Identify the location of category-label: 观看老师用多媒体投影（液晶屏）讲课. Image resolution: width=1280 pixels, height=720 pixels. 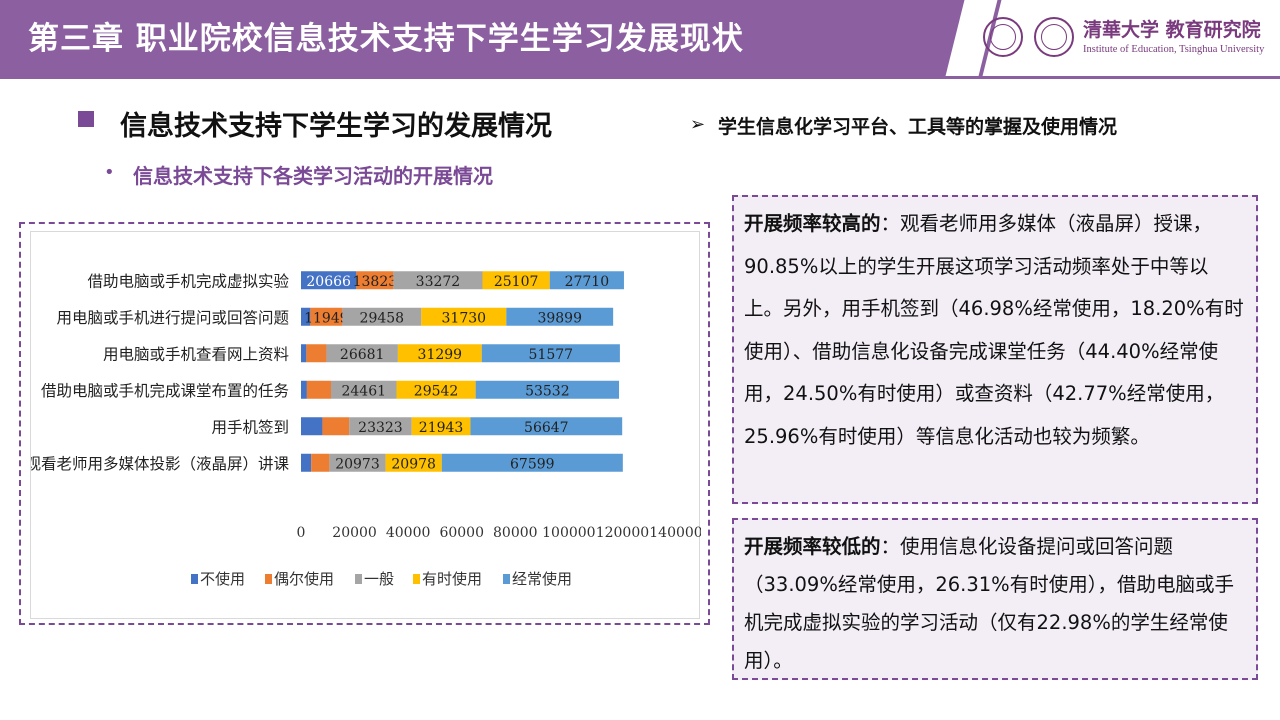
(160, 464).